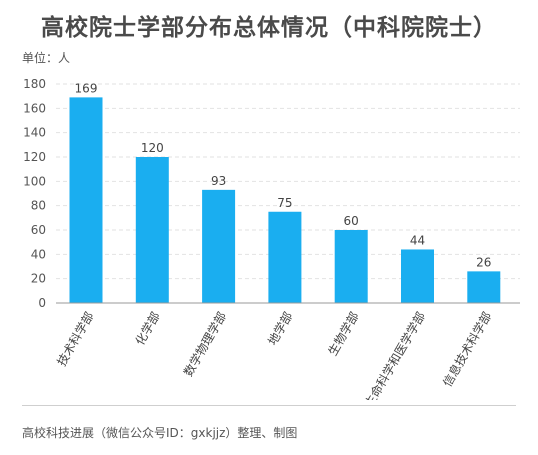 The width and height of the screenshot is (538, 455). What do you see at coordinates (34, 133) in the screenshot?
I see `y-tick-label: 140` at bounding box center [34, 133].